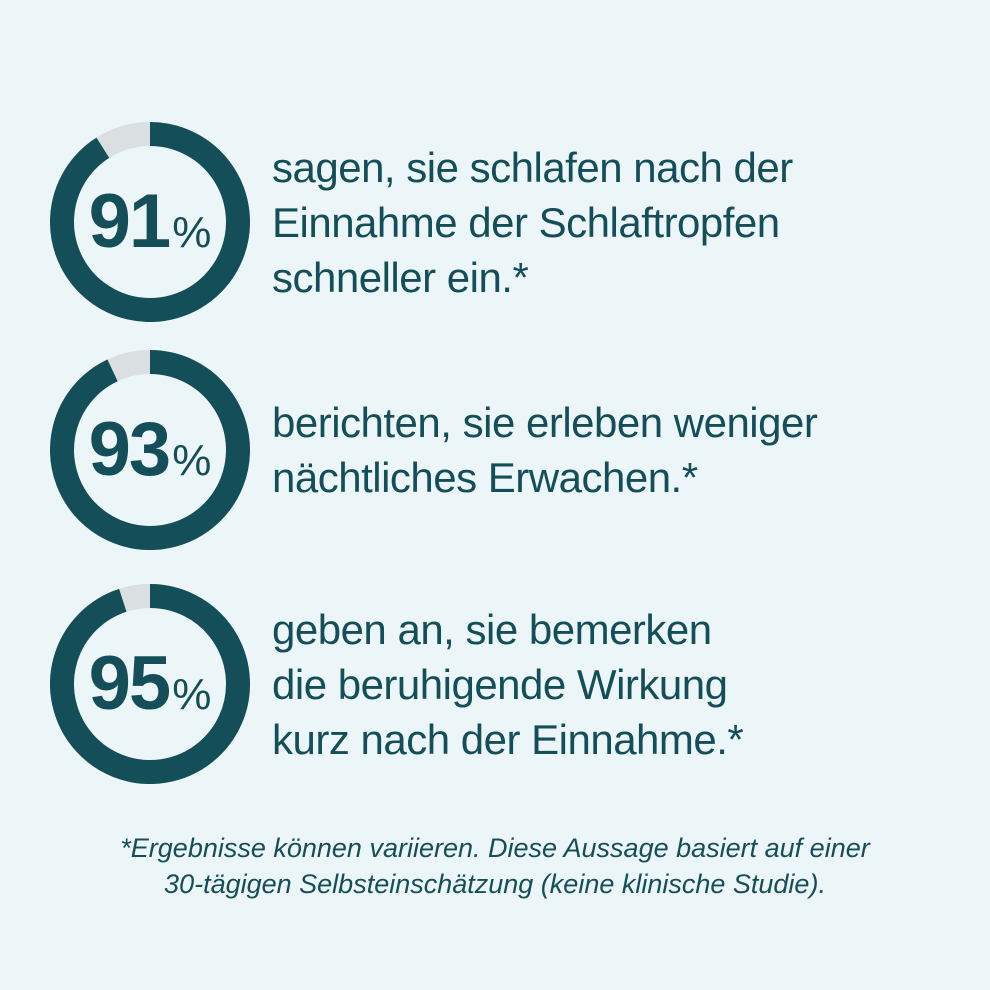 The image size is (990, 990). Describe the element at coordinates (130, 449) in the screenshot. I see `percent-value: 93` at that location.